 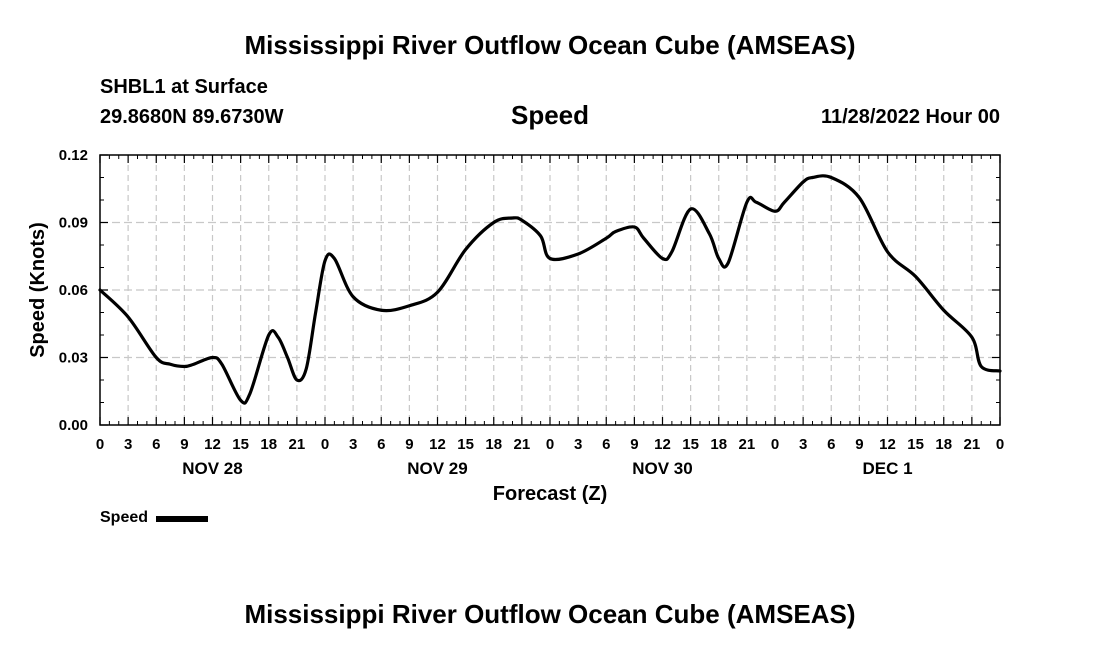 I want to click on x-day-label: DEC 1, so click(x=887, y=468).